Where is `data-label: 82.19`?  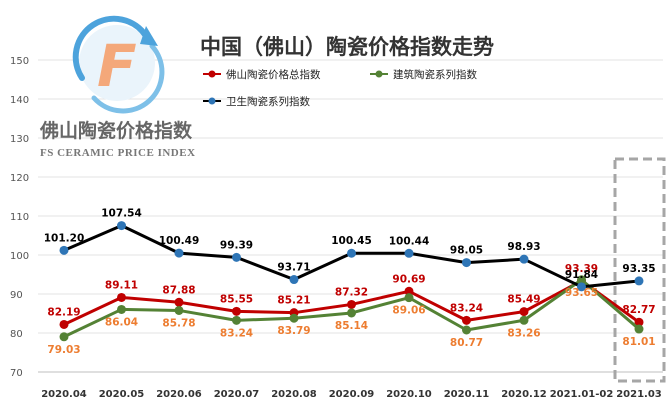
data-label: 82.19 is located at coordinates (63, 312).